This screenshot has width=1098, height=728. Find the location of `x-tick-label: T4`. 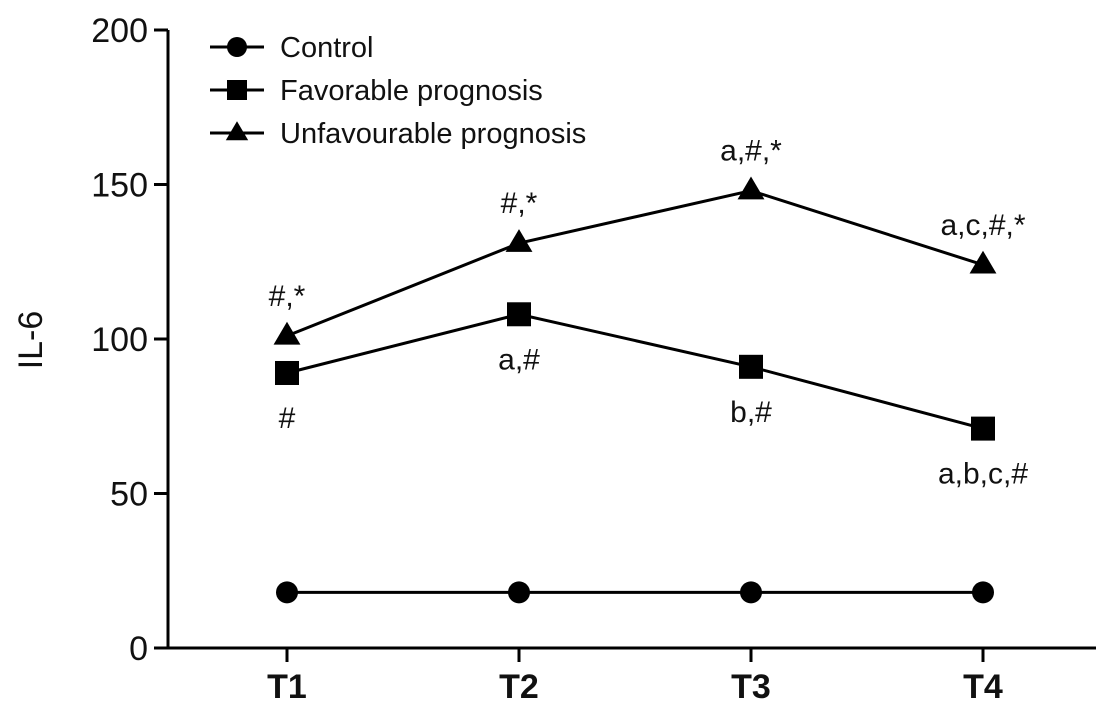

x-tick-label: T4 is located at coordinates (983, 687).